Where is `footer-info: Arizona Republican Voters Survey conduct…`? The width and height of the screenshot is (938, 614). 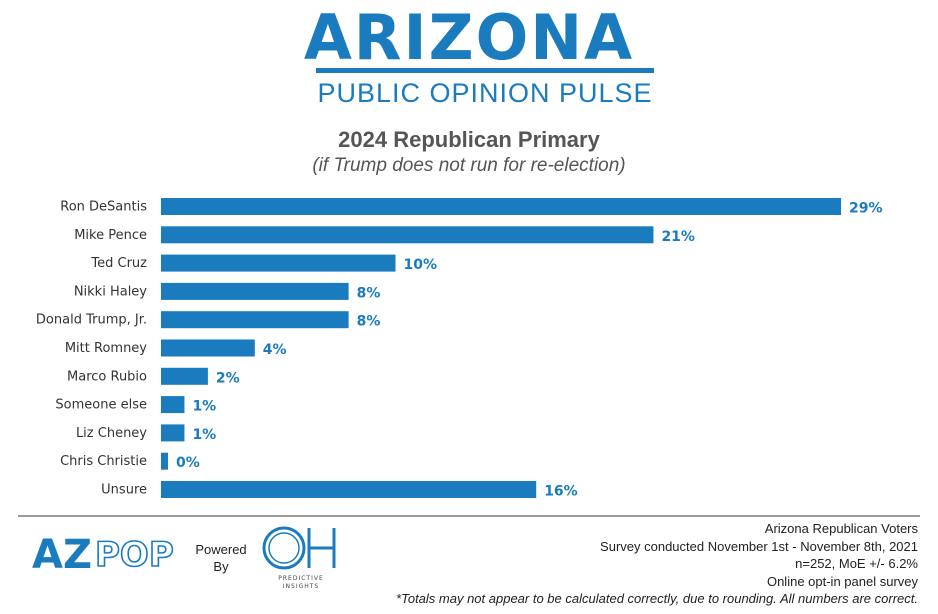 footer-info: Arizona Republican Voters Survey conduct… is located at coordinates (657, 564).